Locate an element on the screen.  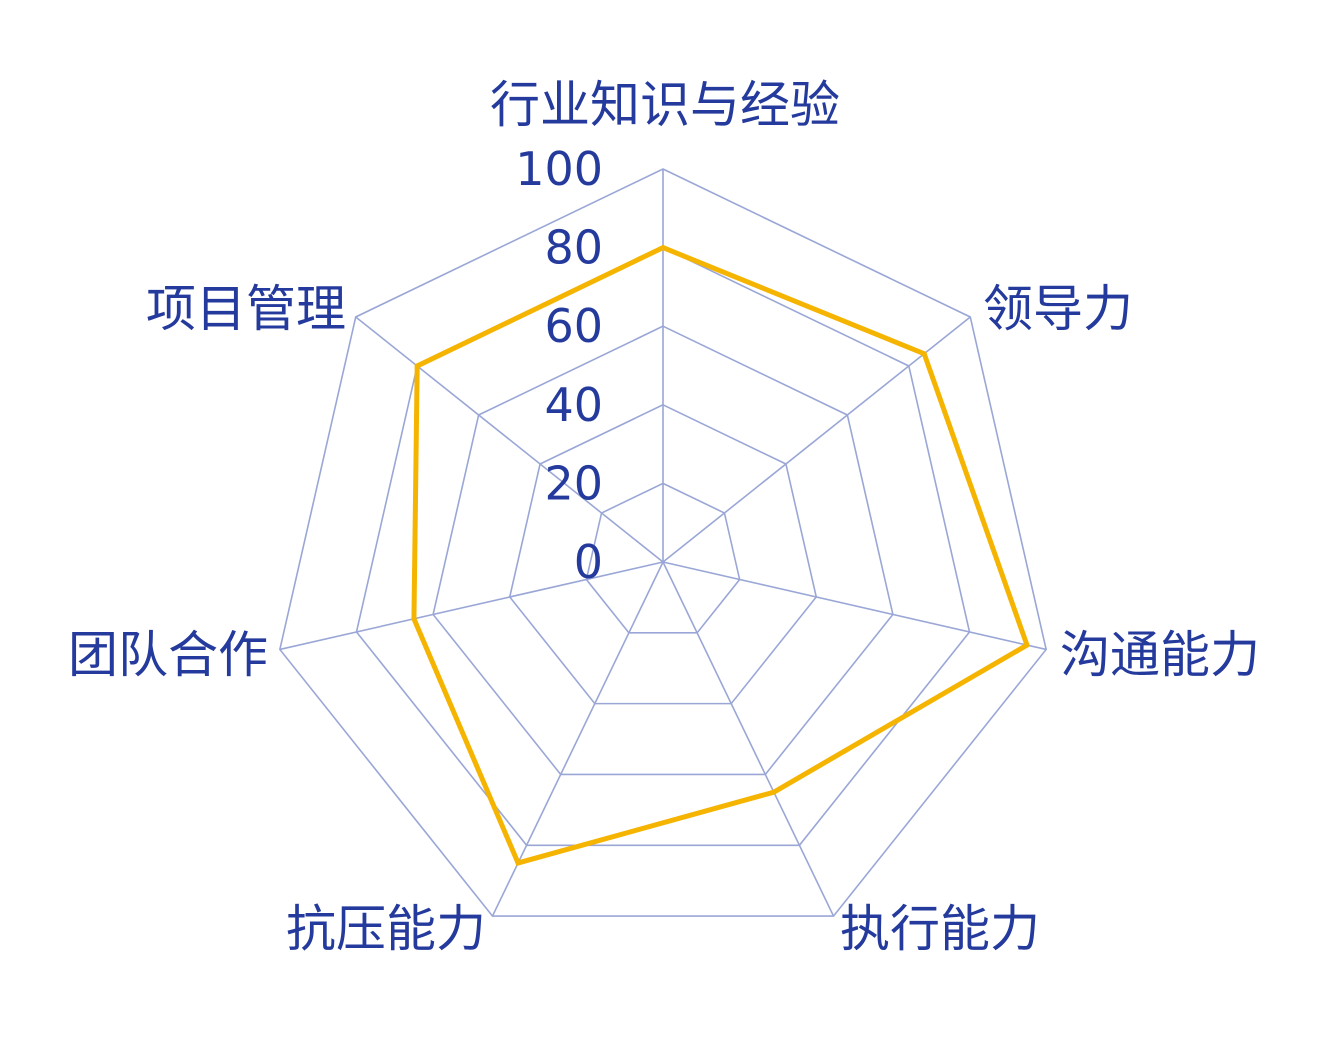
category-label-stress-resistance: 抗压能力 is located at coordinates (386, 929).